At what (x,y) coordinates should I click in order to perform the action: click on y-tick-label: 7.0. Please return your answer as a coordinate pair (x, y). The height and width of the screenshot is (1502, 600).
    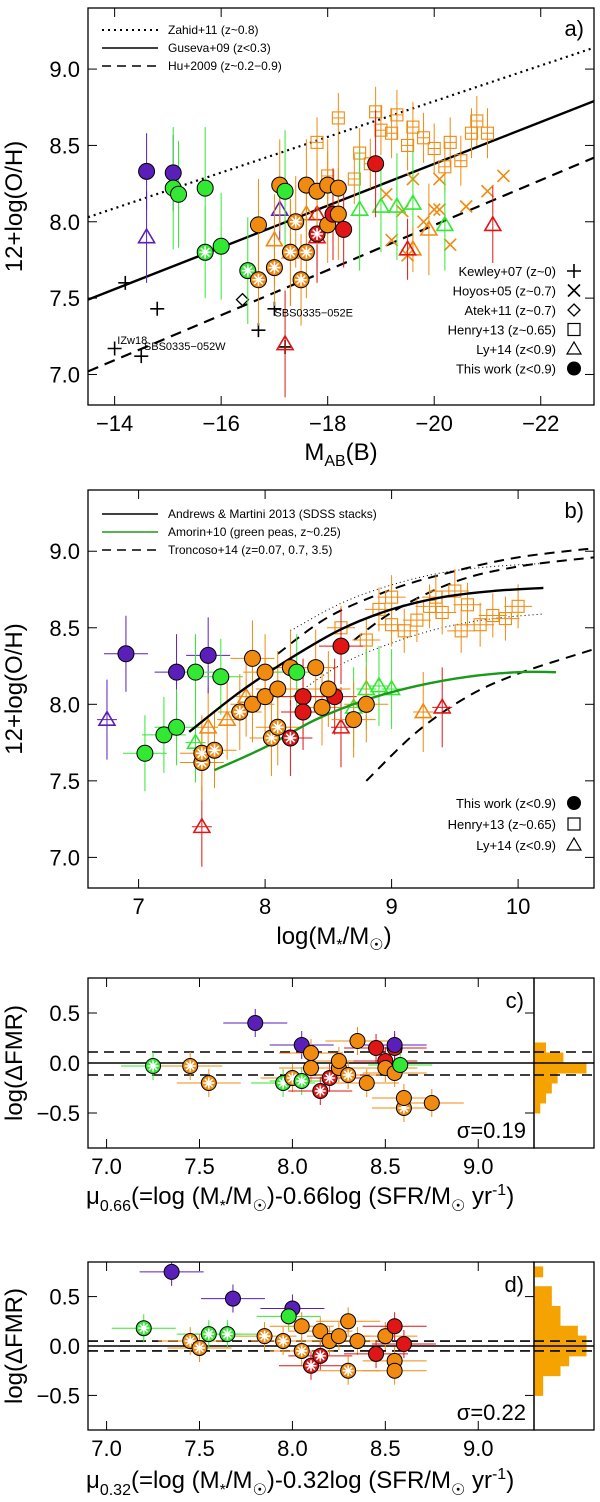
    Looking at the image, I should click on (64, 857).